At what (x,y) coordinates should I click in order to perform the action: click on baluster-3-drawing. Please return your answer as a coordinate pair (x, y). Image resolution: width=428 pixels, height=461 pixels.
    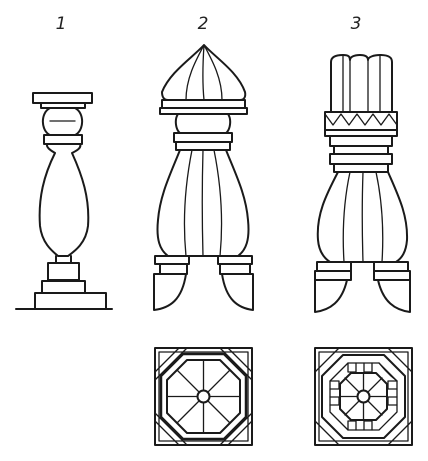
    Looking at the image, I should click on (362, 183).